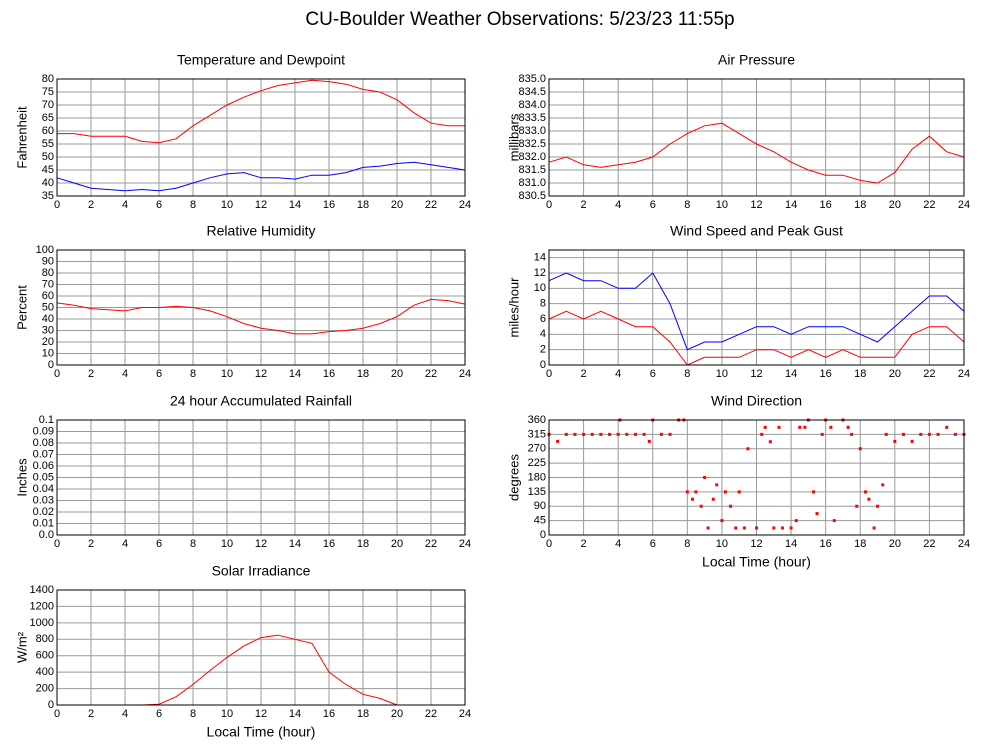 This screenshot has height=745, width=1000. What do you see at coordinates (537, 492) in the screenshot?
I see `y-tick-label: 135` at bounding box center [537, 492].